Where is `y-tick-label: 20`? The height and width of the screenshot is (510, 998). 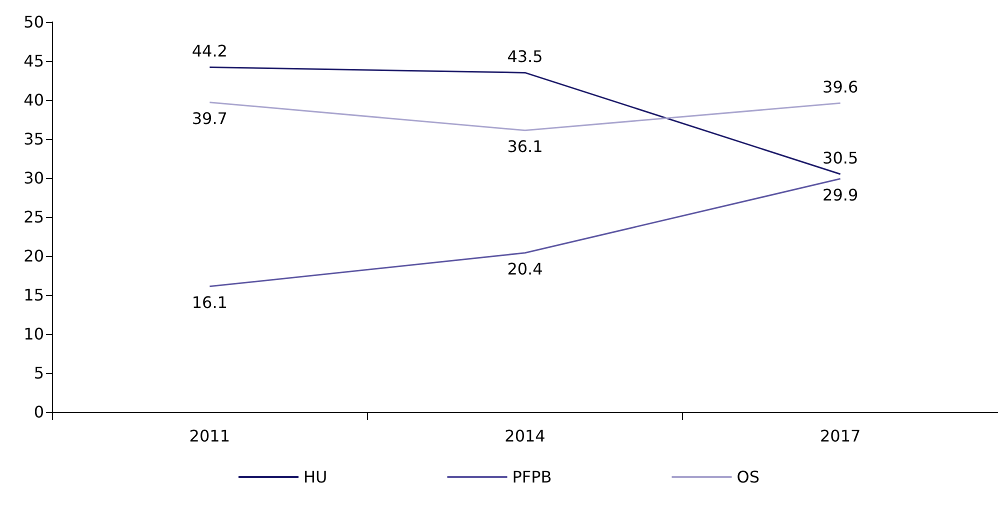 y-tick-label: 20 is located at coordinates (34, 256).